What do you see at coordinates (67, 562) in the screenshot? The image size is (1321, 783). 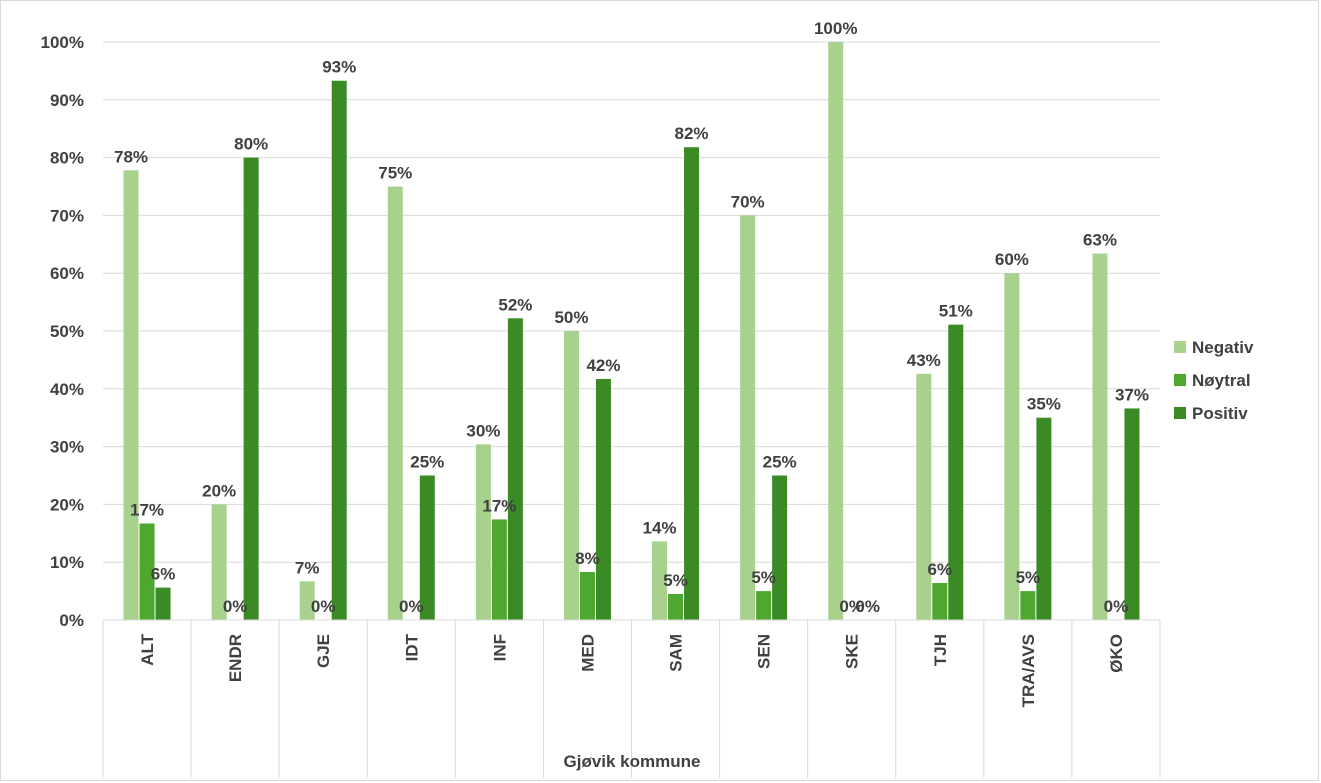 I see `y-tick-label: 10%` at bounding box center [67, 562].